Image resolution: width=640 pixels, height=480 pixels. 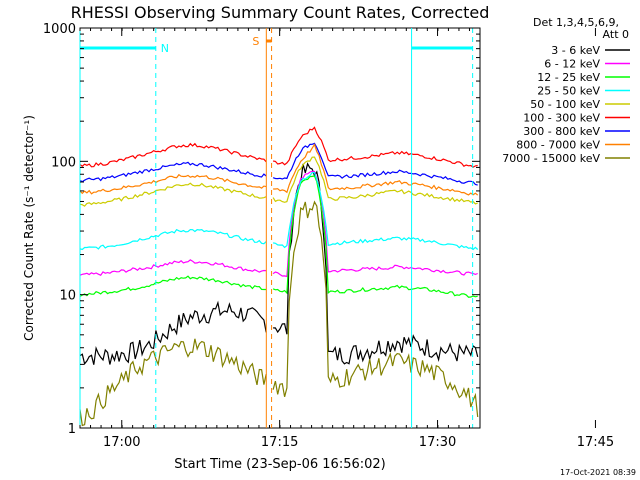 I want to click on legend-entry-label: 6 - 12 keV, so click(x=572, y=64).